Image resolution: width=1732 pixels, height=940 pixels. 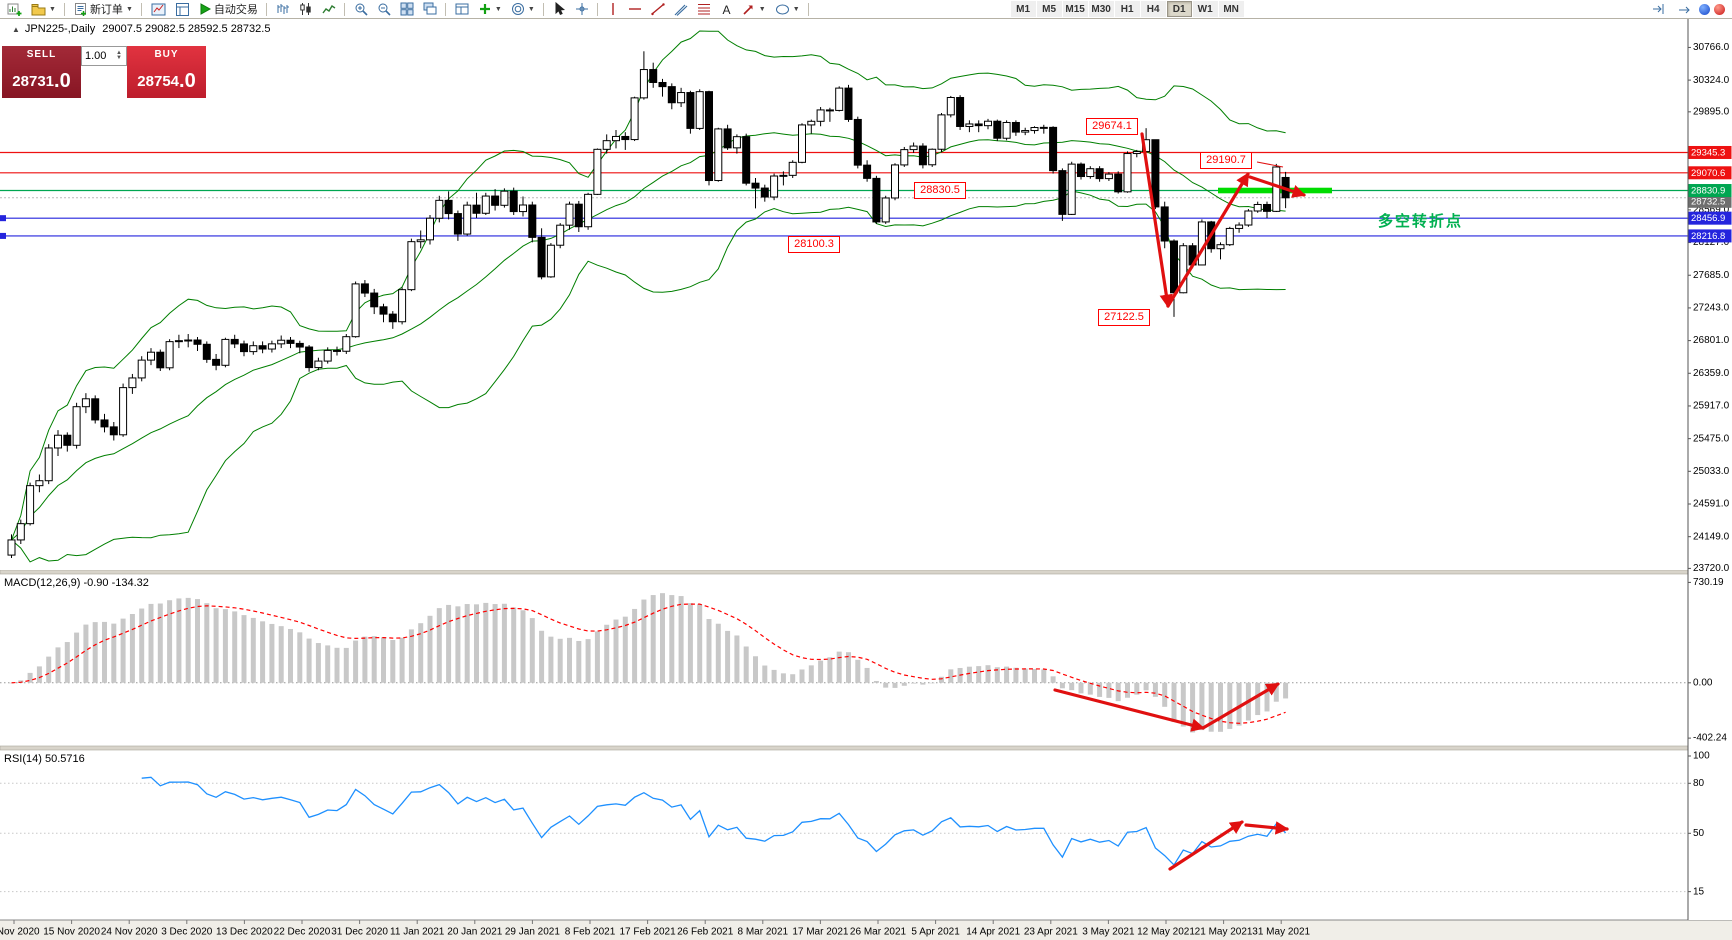 What do you see at coordinates (681, 9) in the screenshot?
I see `channel-button` at bounding box center [681, 9].